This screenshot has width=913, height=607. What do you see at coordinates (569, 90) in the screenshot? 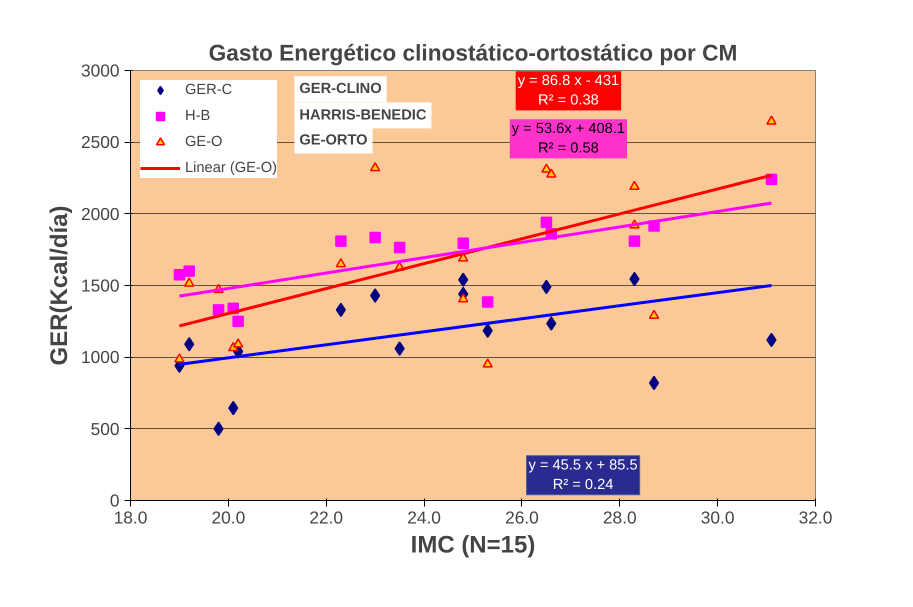
I see `annotation: y = 86.8 x - 431 R² = 0.38` at bounding box center [569, 90].